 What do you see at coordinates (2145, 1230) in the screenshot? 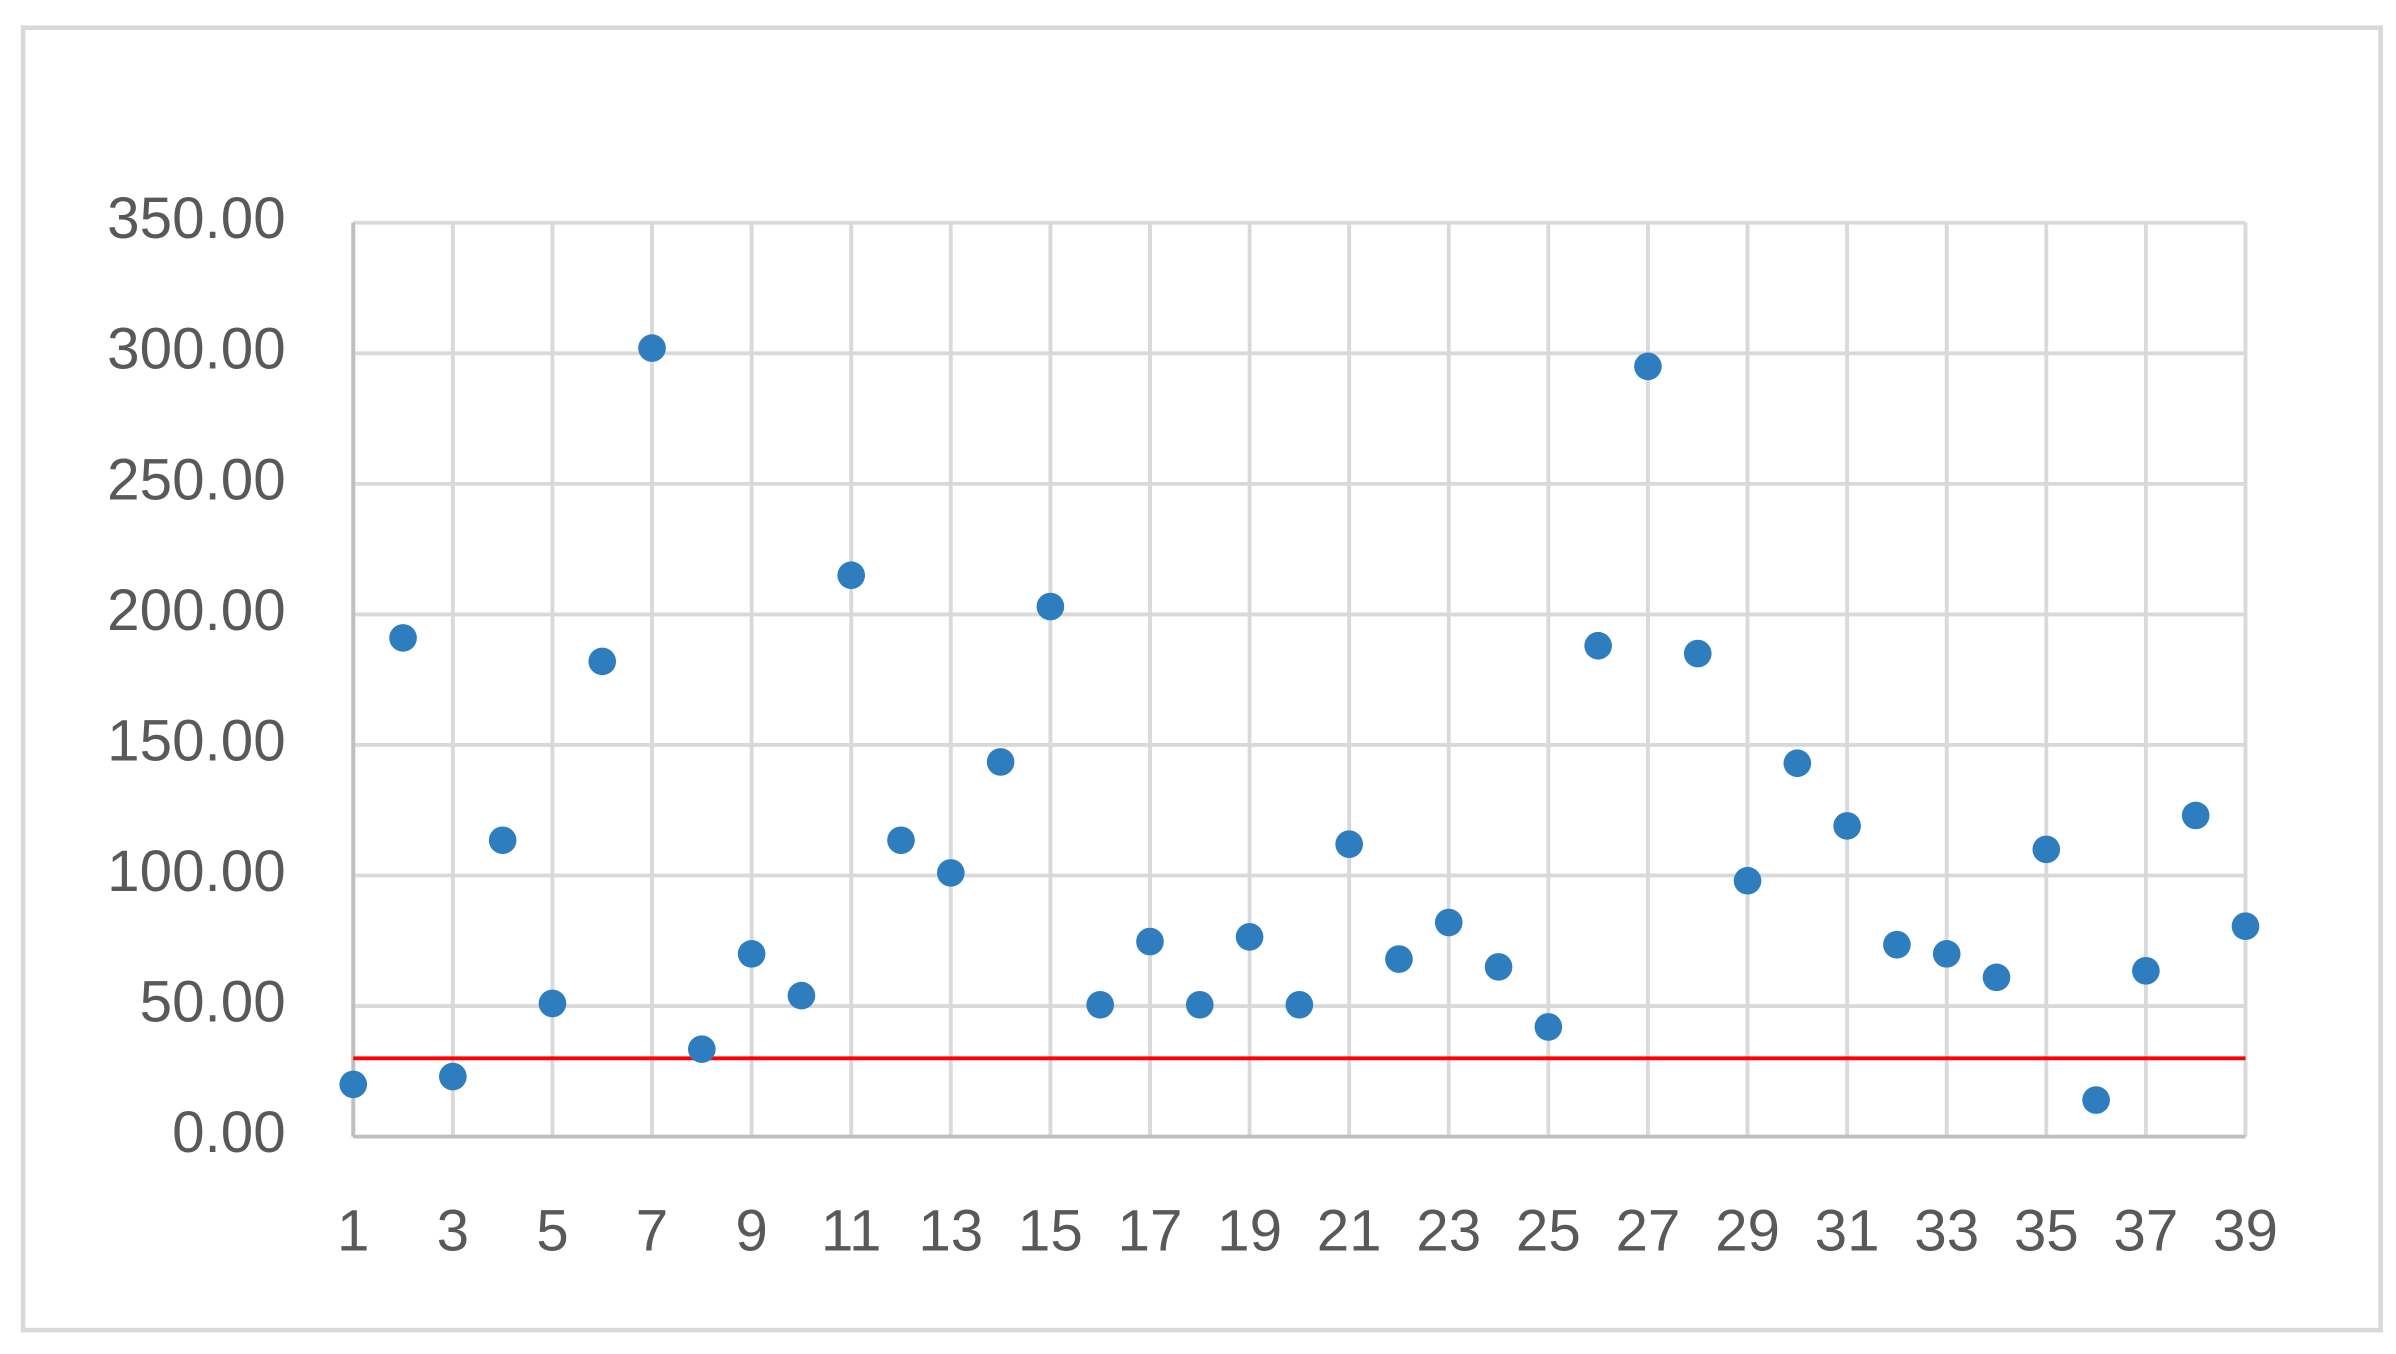
I see `x-tick-label: 37` at bounding box center [2145, 1230].